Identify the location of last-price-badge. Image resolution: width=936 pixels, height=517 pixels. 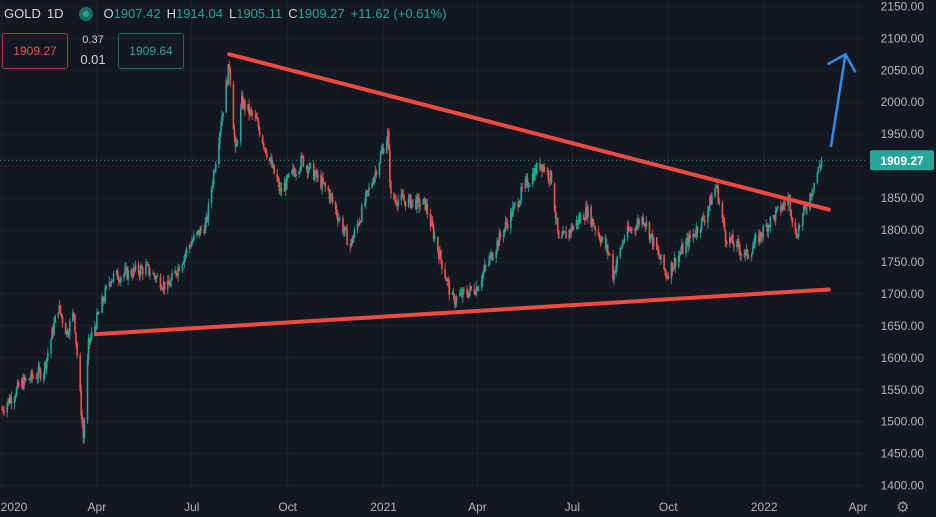
(902, 160).